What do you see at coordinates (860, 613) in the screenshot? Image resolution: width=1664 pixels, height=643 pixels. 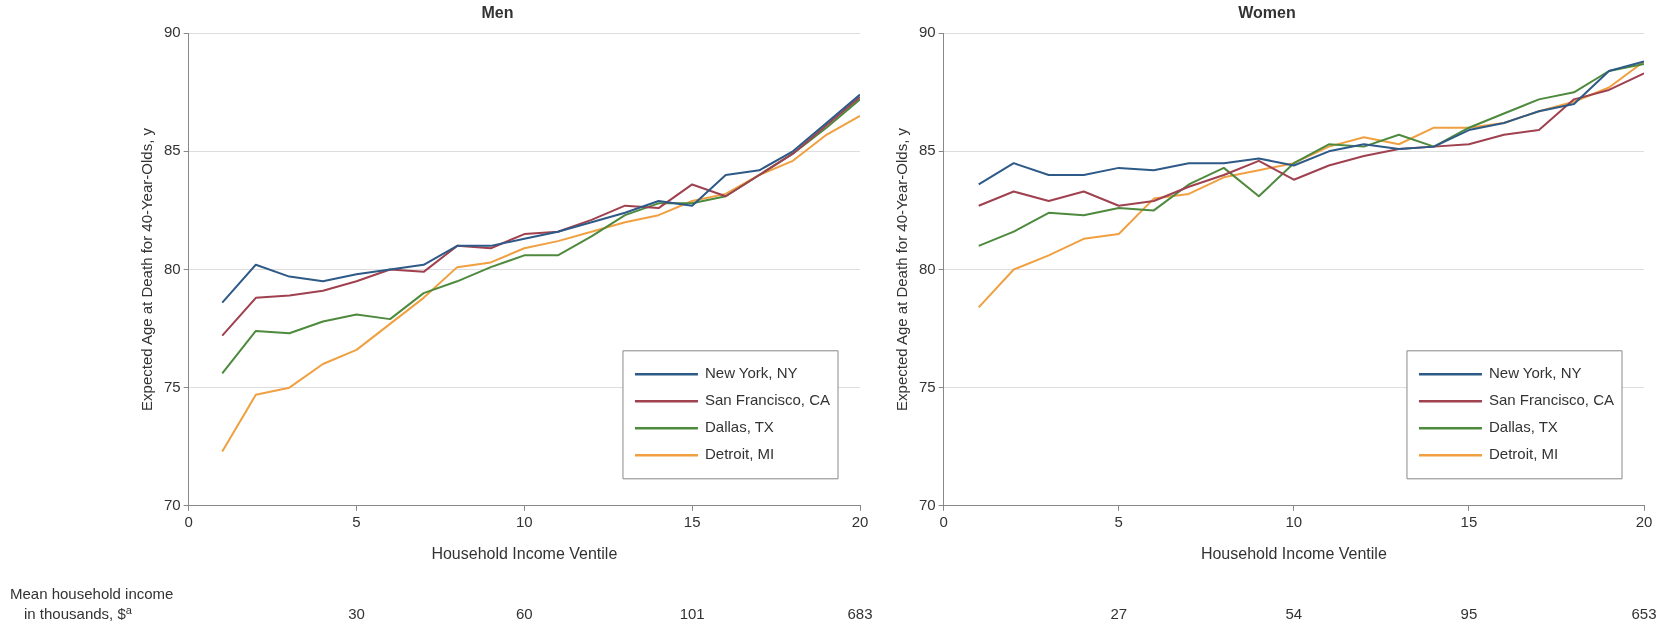 I see `text: 683` at bounding box center [860, 613].